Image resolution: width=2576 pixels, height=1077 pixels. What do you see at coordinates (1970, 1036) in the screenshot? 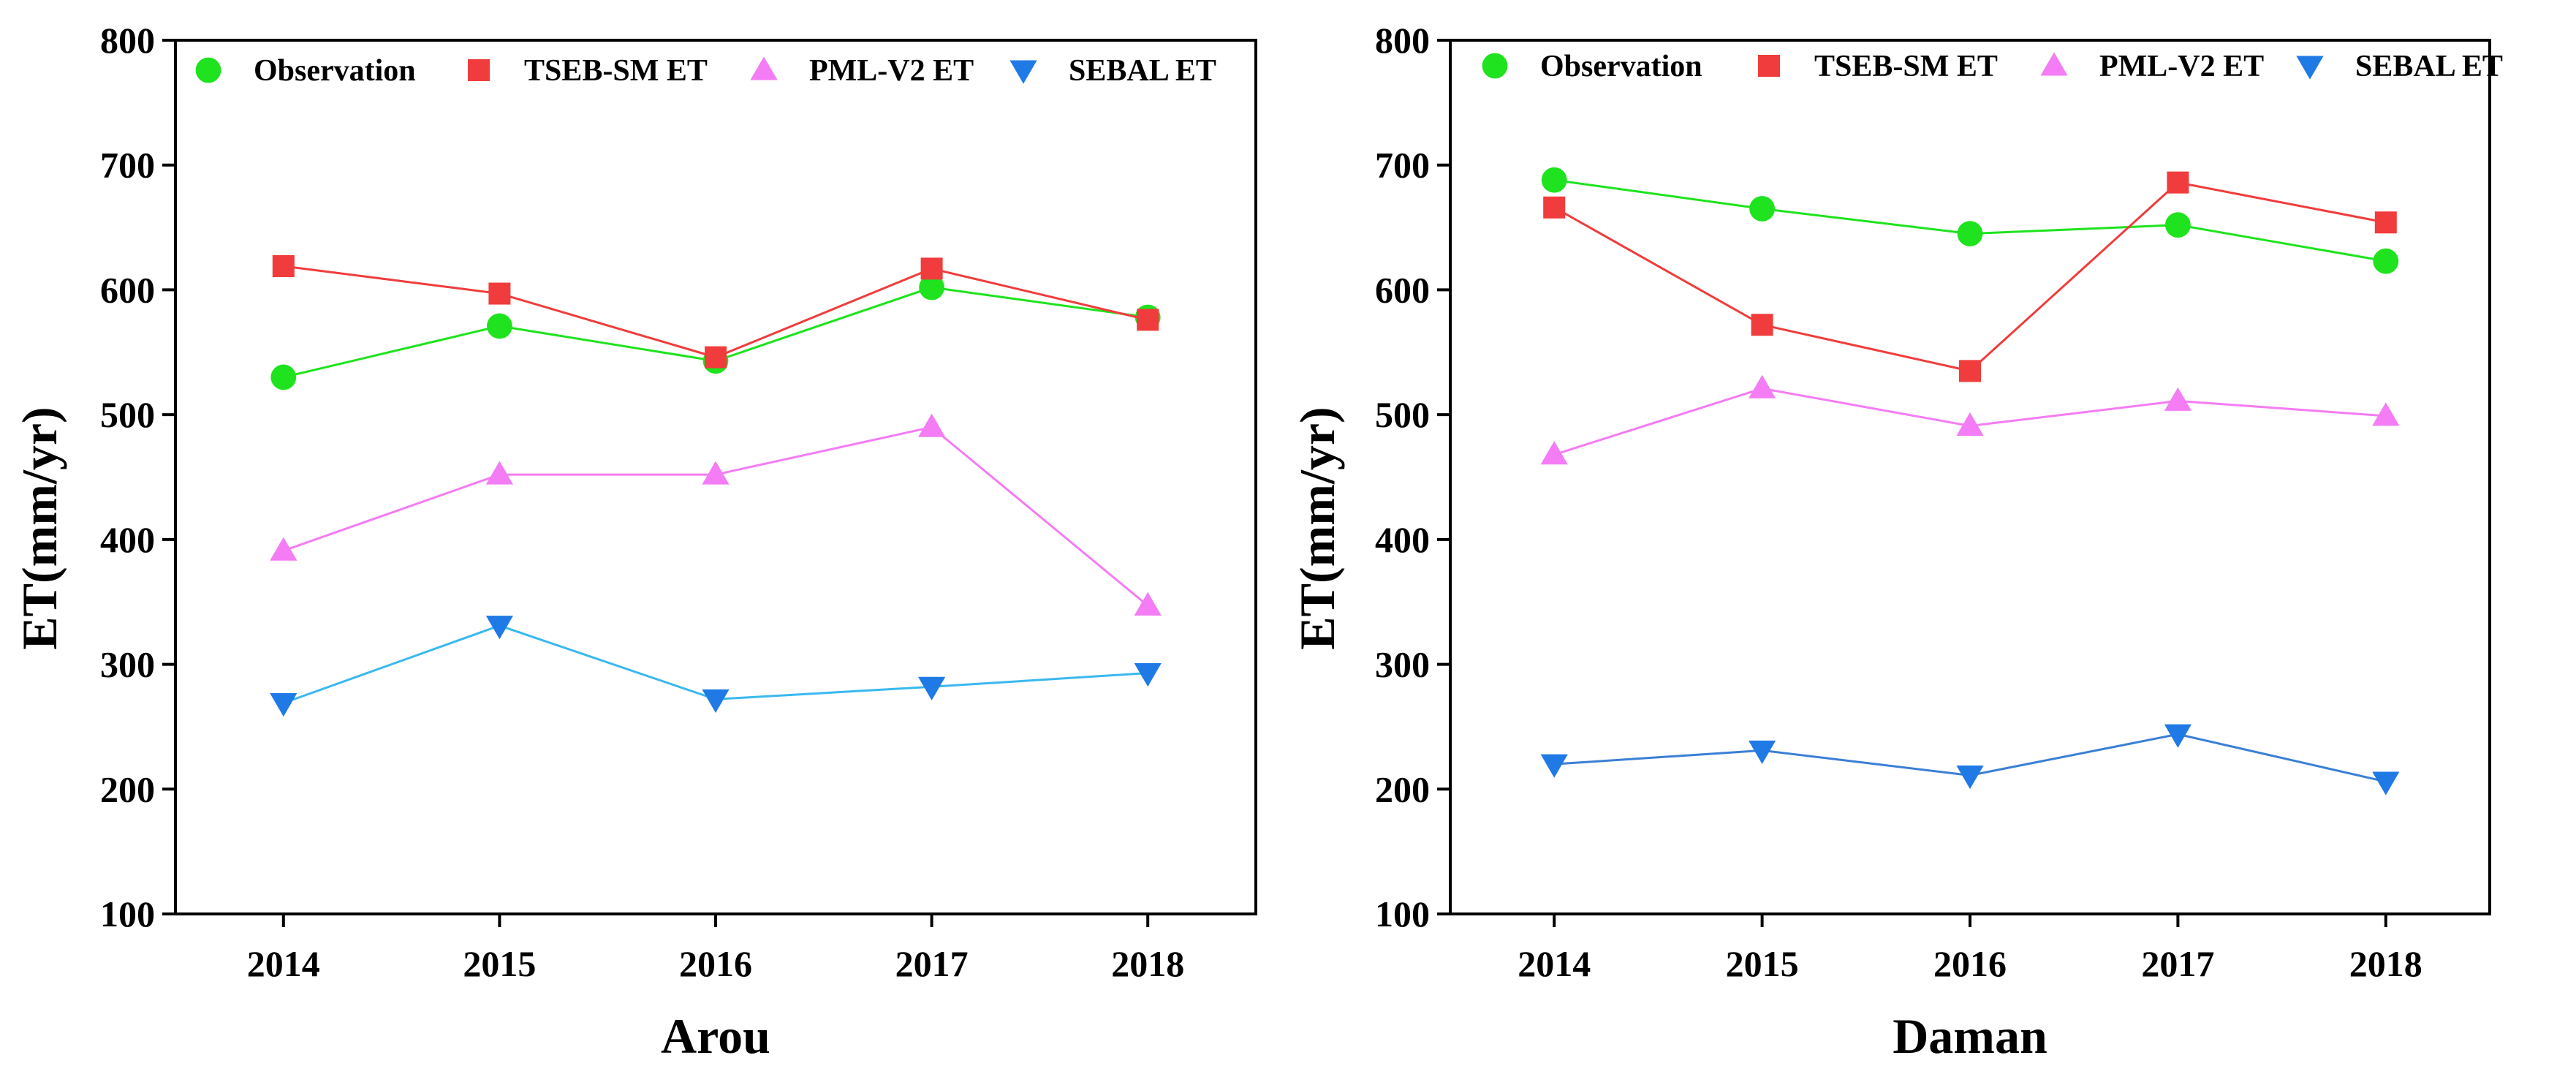
I see `x-axis-title: Daman` at bounding box center [1970, 1036].